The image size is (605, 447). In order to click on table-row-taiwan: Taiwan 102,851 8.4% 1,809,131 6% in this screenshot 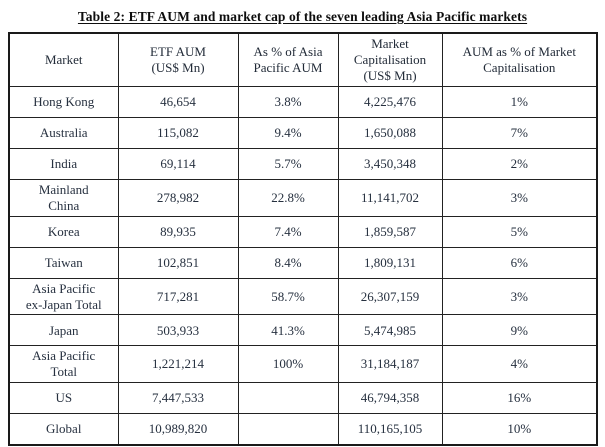, I will do `click(303, 262)`.